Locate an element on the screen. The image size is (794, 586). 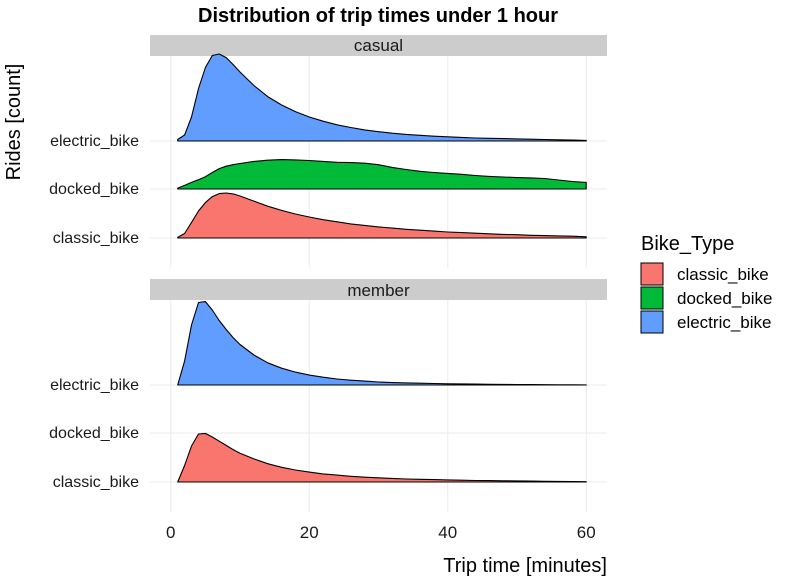
ridge-casual-classic_bike is located at coordinates (382, 215).